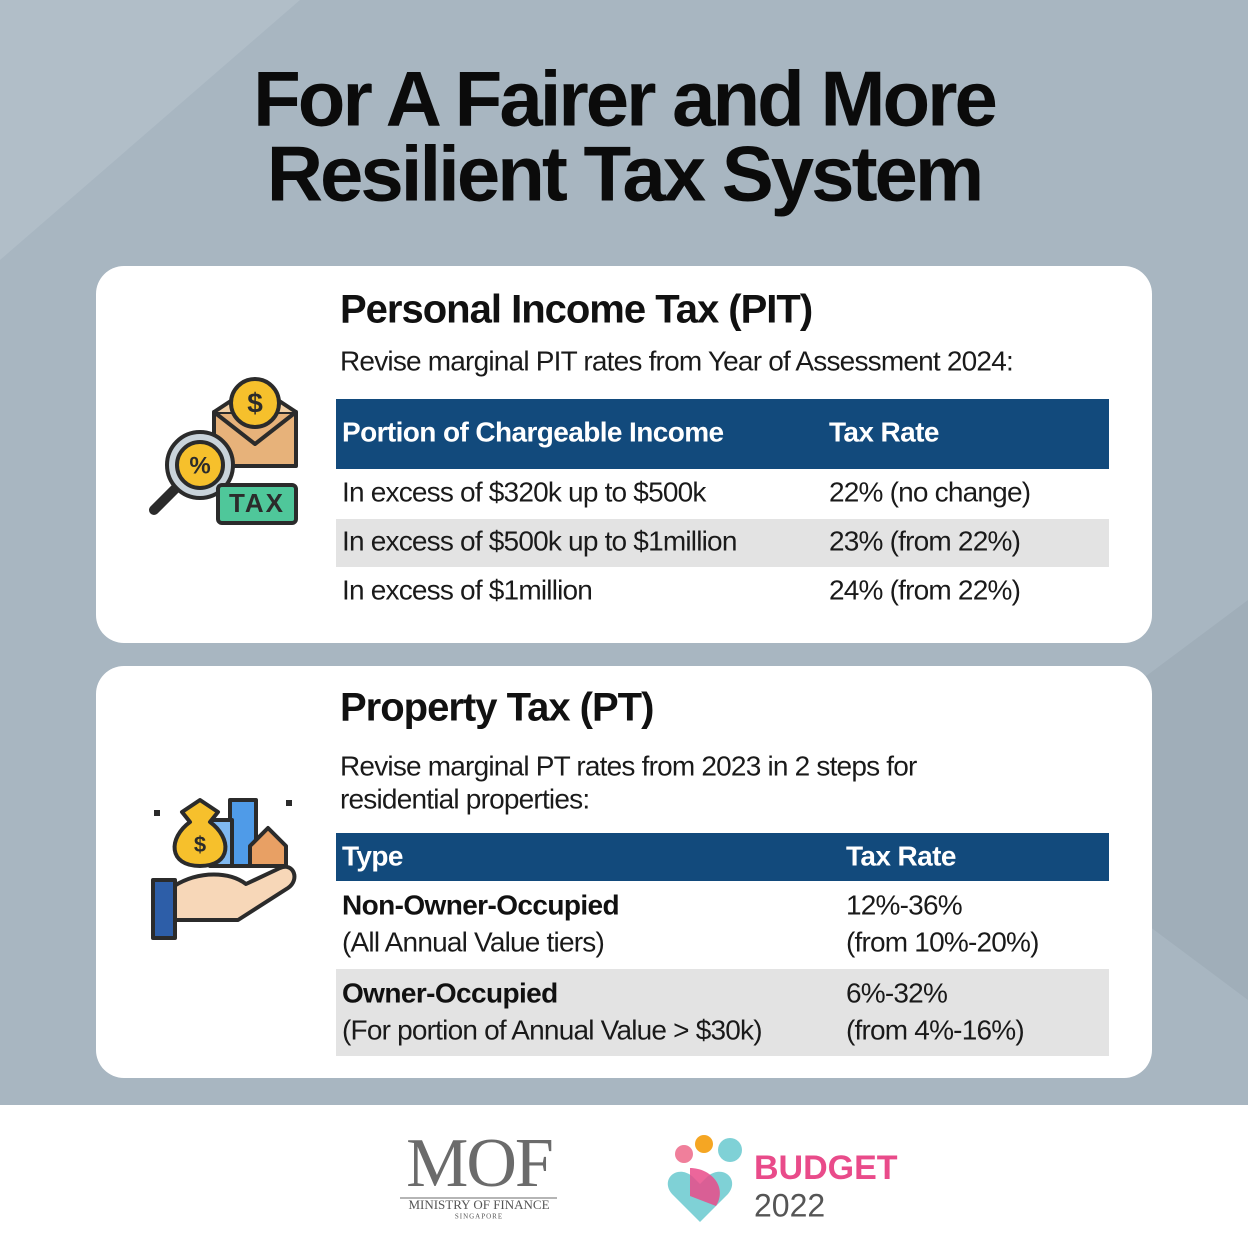 The width and height of the screenshot is (1248, 1248). What do you see at coordinates (150, 130) in the screenshot?
I see `background-shape` at bounding box center [150, 130].